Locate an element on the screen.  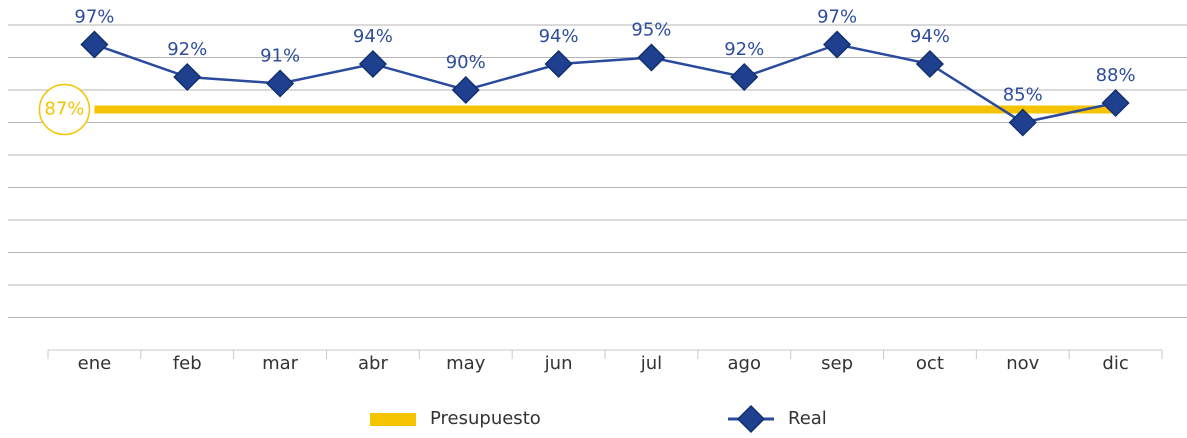
label-circle is located at coordinates (64, 109).